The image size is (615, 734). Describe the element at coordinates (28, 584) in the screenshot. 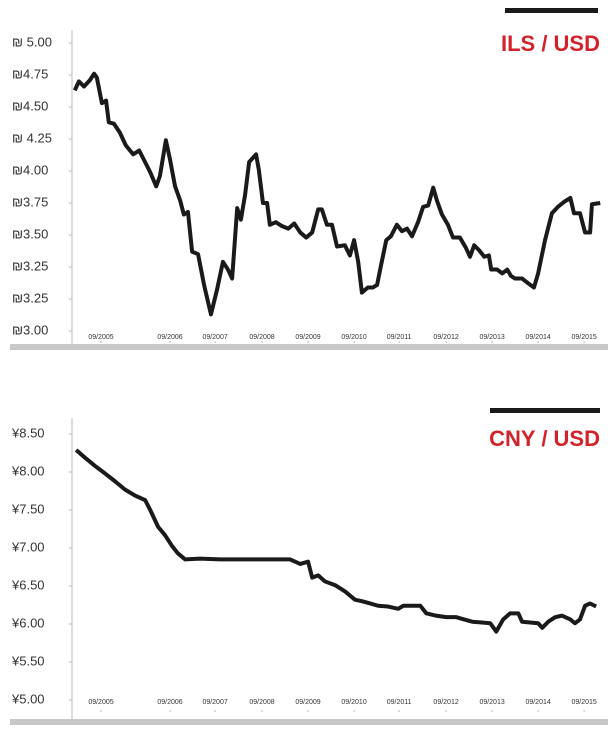

I see `y-tick-label: ¥6.50` at that location.